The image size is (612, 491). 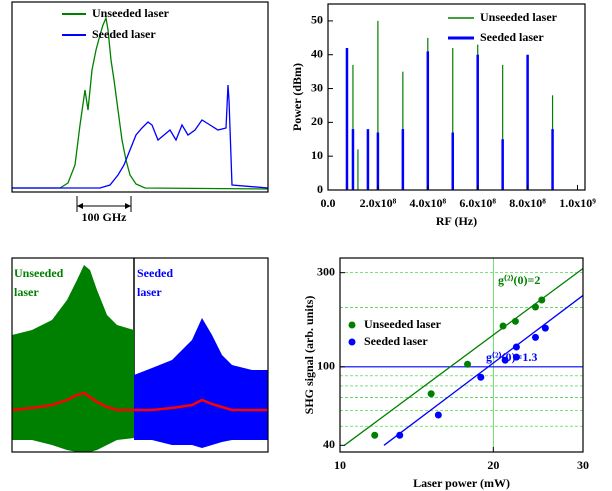 What do you see at coordinates (577, 203) in the screenshot?
I see `x-tick-label: 1.0x10⁹` at bounding box center [577, 203].